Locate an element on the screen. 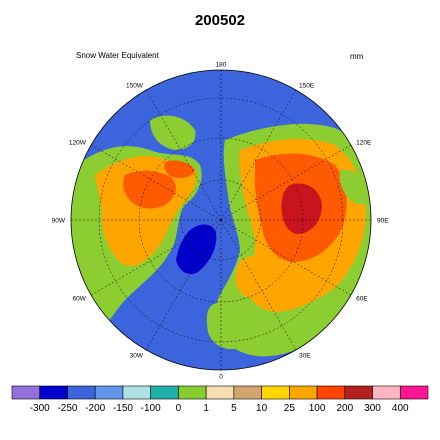 The width and height of the screenshot is (440, 440). colorbar: -300 -250 -200 -150 -100 0 1 5 10 25 100 200 300 400 is located at coordinates (220, 399).